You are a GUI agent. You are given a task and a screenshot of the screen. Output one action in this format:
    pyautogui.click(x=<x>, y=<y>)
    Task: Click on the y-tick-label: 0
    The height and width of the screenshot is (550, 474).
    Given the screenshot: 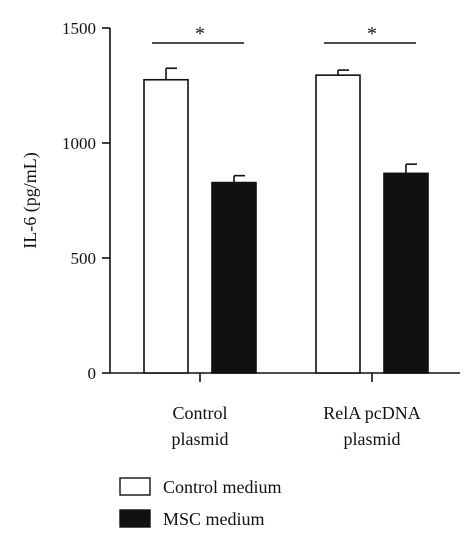 What is the action you would take?
    pyautogui.click(x=92, y=373)
    